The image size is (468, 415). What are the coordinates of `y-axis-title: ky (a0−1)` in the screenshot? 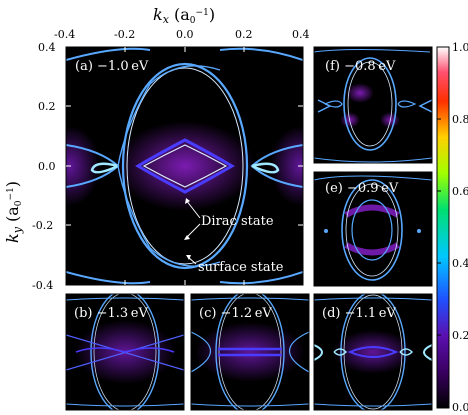 It's located at (13, 212).